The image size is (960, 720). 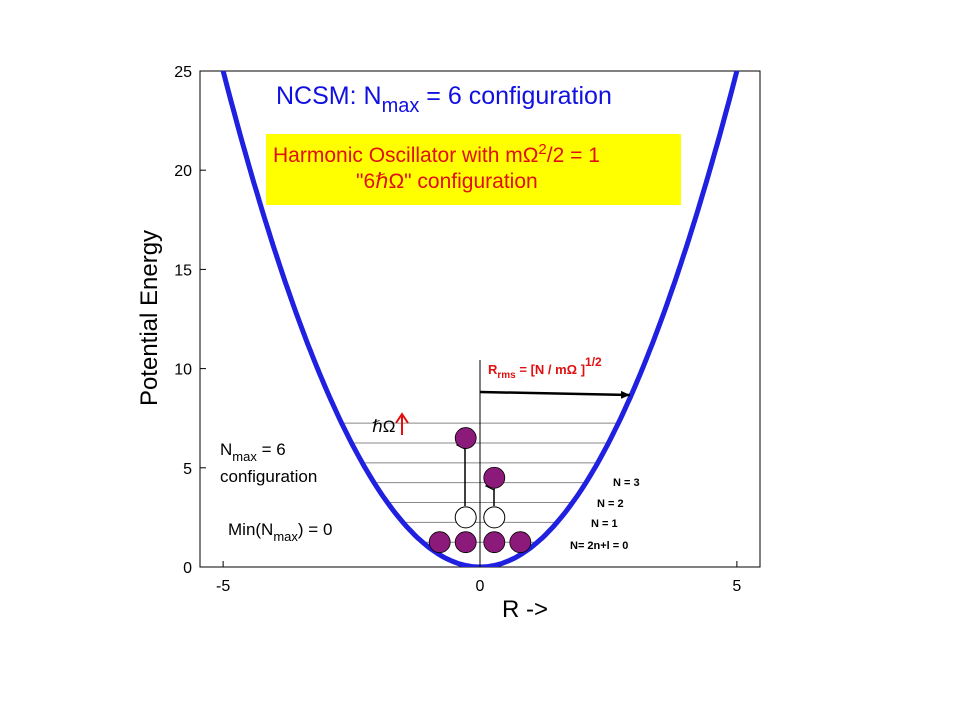 What do you see at coordinates (183, 72) in the screenshot?
I see `y-tick-label-5: 25` at bounding box center [183, 72].